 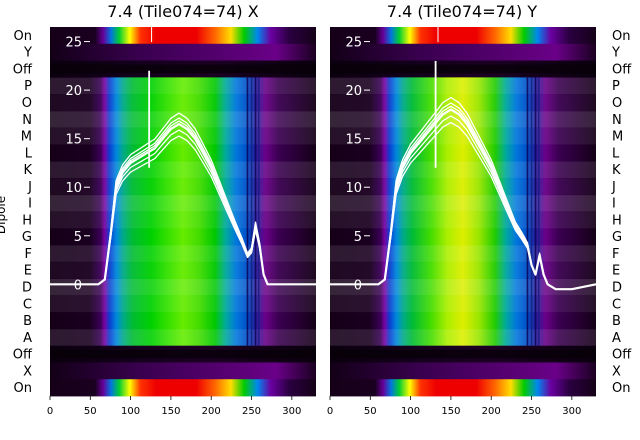 What do you see at coordinates (613, 187) in the screenshot?
I see `row-label: J` at bounding box center [613, 187].